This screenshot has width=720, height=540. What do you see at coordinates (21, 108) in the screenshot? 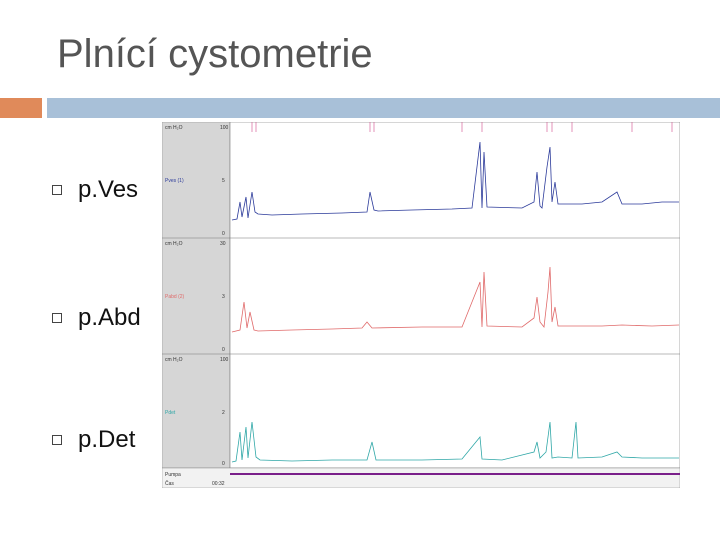
I see `accent-bar-orange` at bounding box center [21, 108].